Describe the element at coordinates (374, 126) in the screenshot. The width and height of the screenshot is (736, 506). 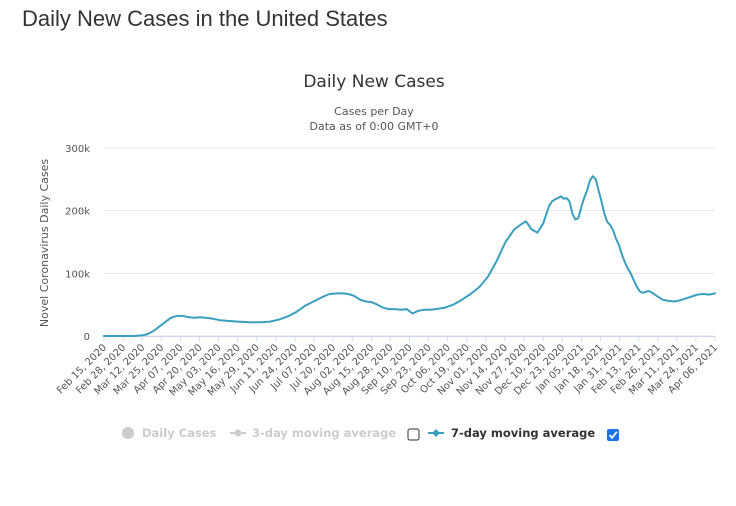
I see `chart-subtitle-date: Data as of 0:00 GMT+0` at that location.